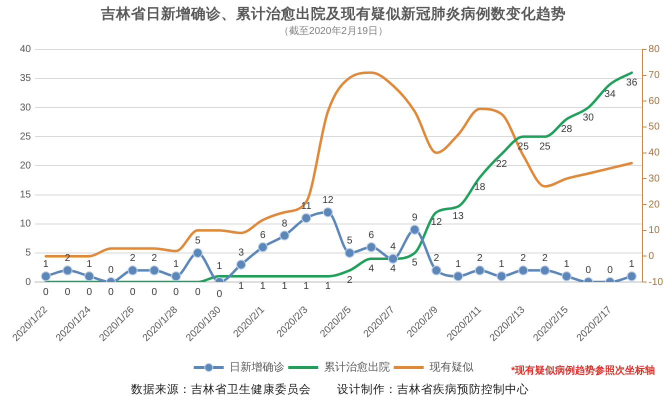 The image size is (665, 400). What do you see at coordinates (654, 204) in the screenshot?
I see `y2-tick-label: 20` at bounding box center [654, 204].